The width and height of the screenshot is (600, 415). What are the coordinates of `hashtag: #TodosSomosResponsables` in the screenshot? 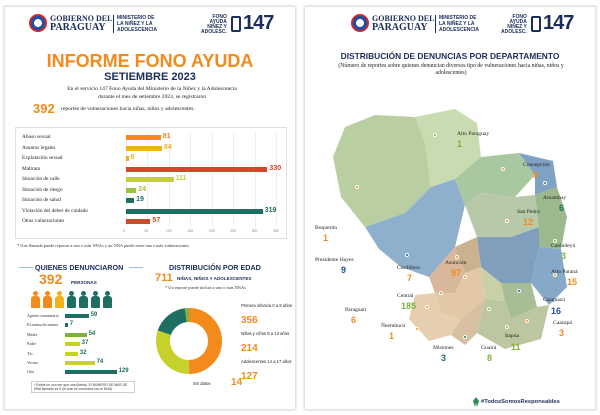 It's located at (520, 402).